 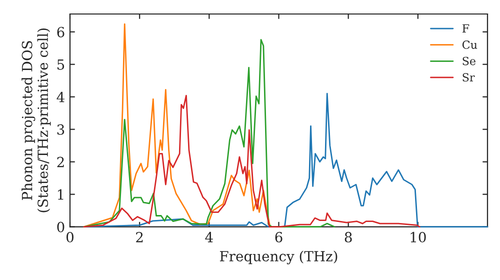 What do you see at coordinates (60, 32) in the screenshot?
I see `y-tick-label: 6` at bounding box center [60, 32].